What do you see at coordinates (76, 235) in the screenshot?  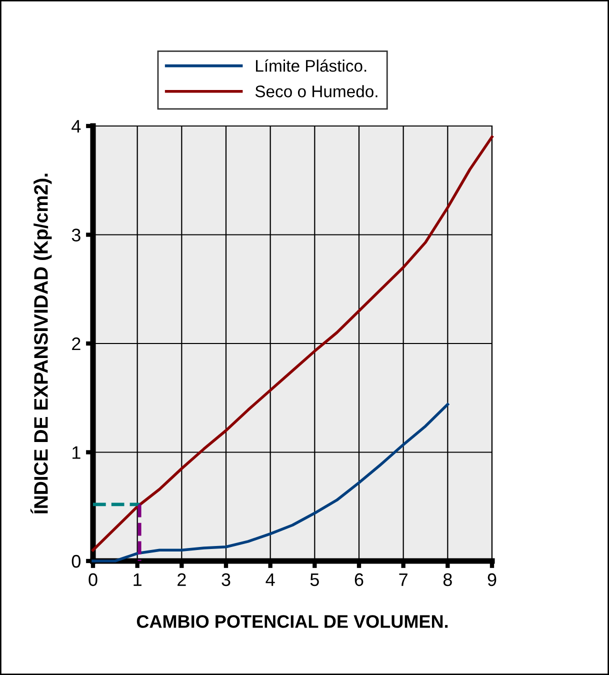 I see `y-tick-label: 3` at bounding box center [76, 235].